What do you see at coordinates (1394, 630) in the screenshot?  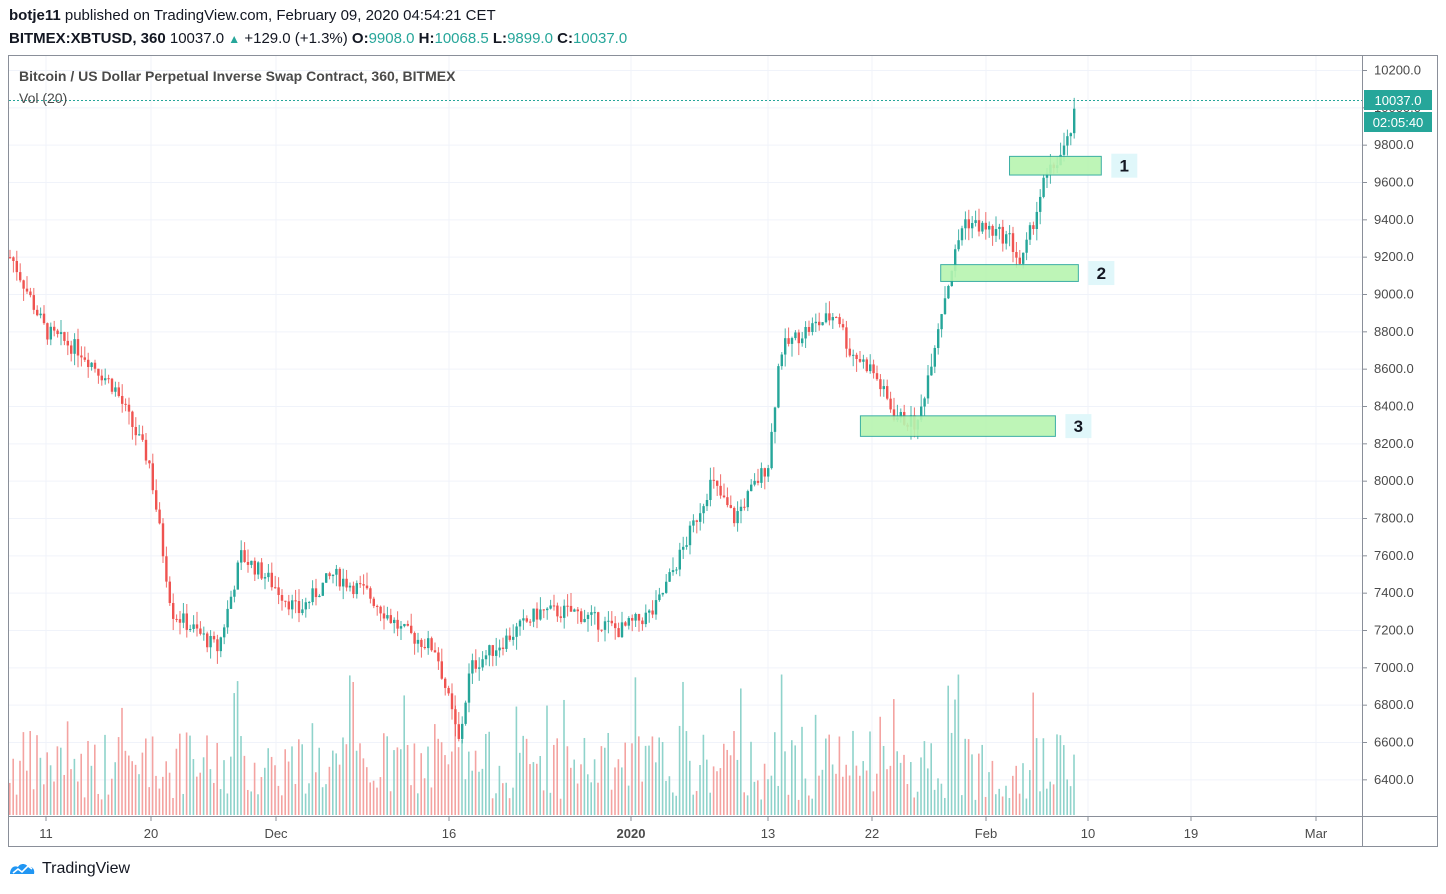 I see `y-tick-label: 7200.0` at bounding box center [1394, 630].